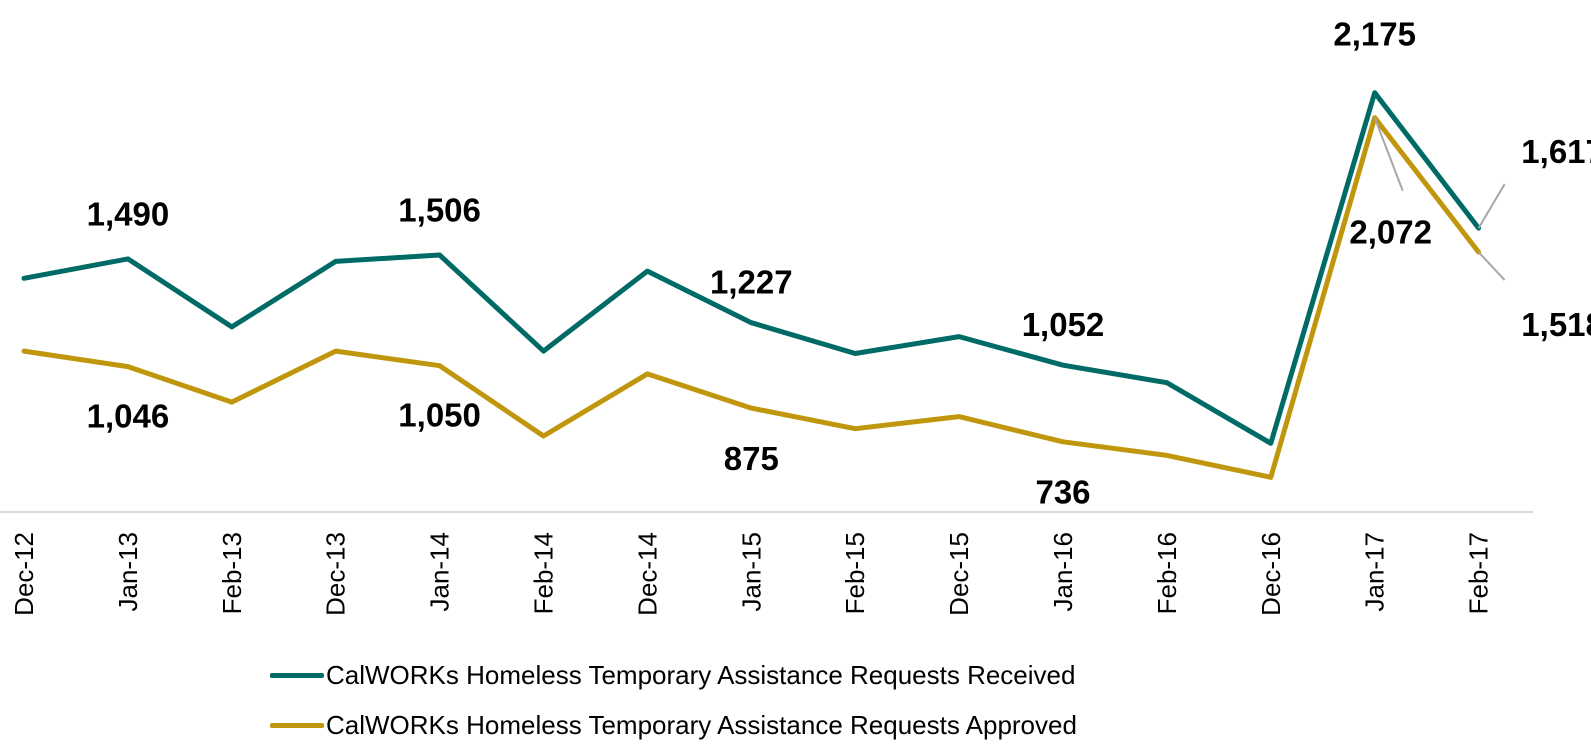  Describe the element at coordinates (1063, 324) in the screenshot. I see `data-label: 1,052` at that location.